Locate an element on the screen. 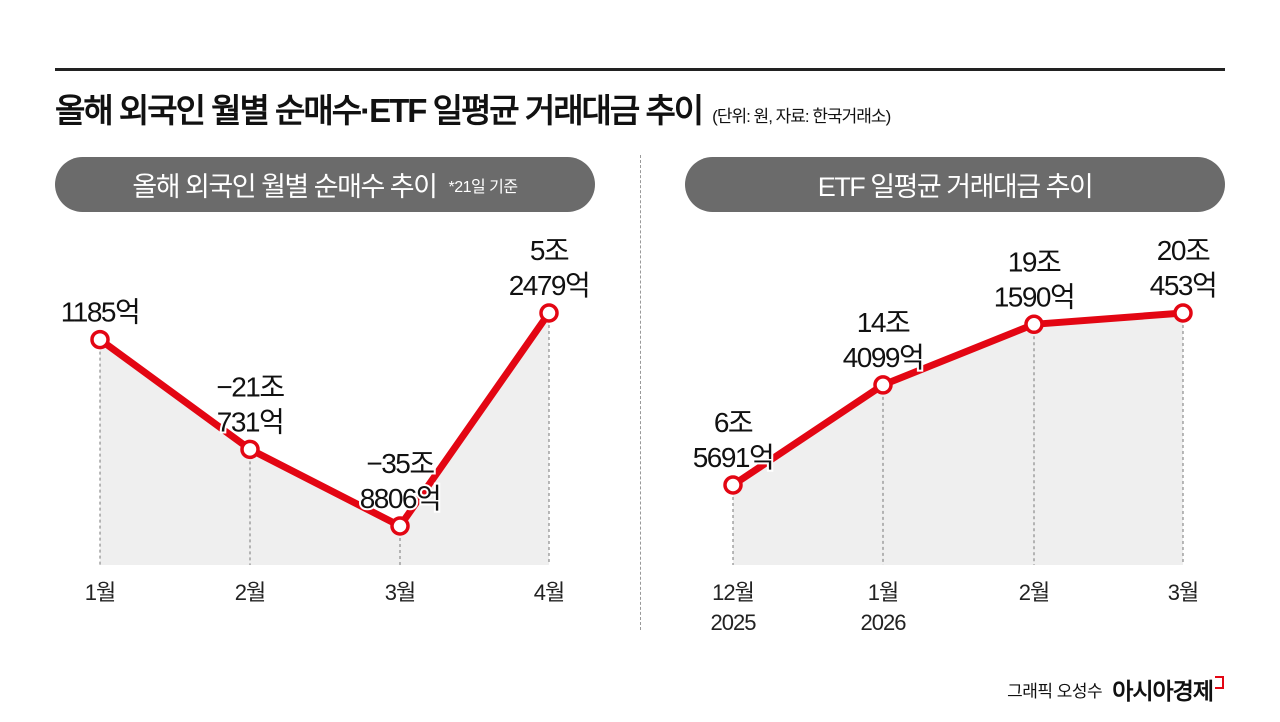  data-label: 731억 is located at coordinates (250, 421).